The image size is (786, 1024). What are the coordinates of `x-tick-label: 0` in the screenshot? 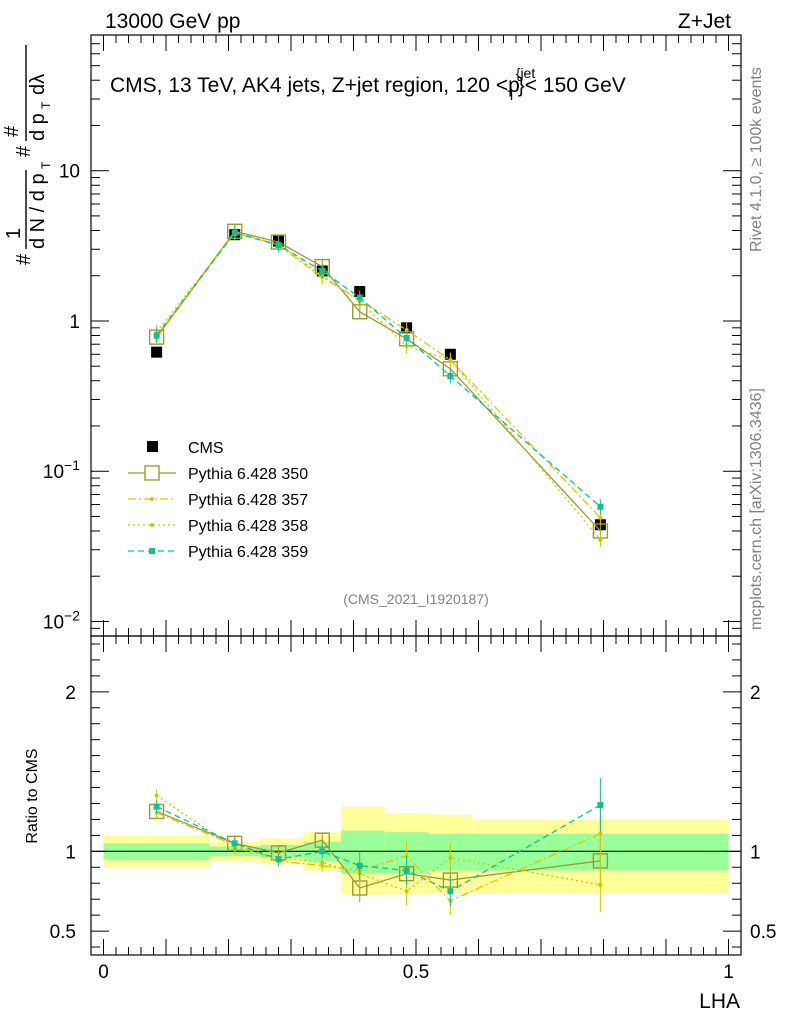 It's located at (103, 972).